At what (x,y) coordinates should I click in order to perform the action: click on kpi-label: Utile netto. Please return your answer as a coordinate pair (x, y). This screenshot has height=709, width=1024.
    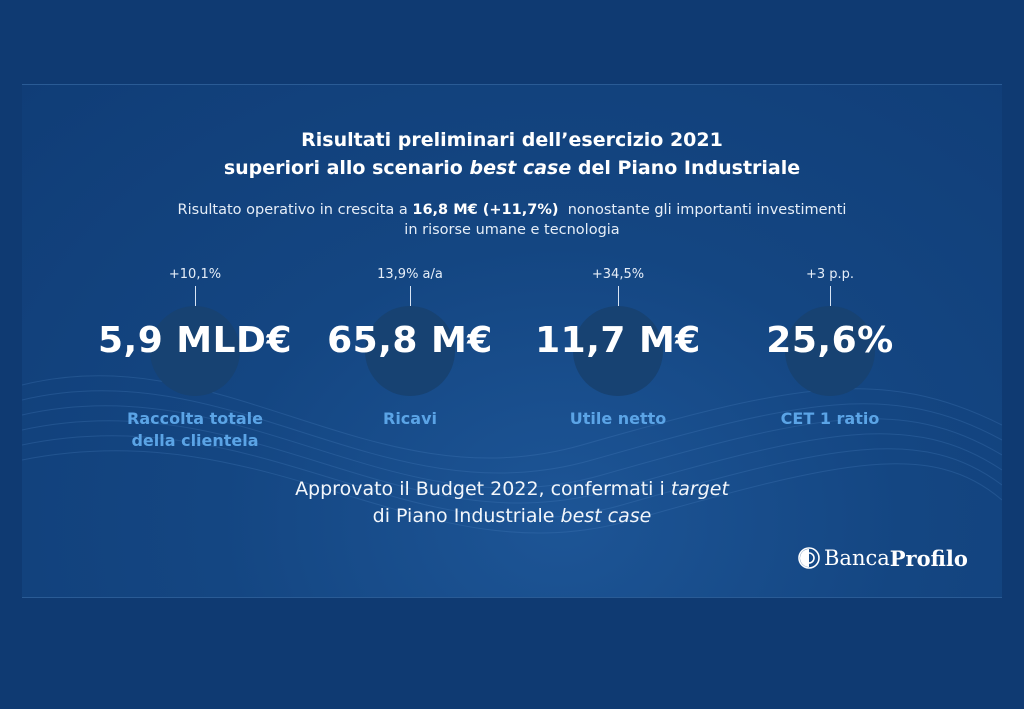
    Looking at the image, I should click on (618, 419).